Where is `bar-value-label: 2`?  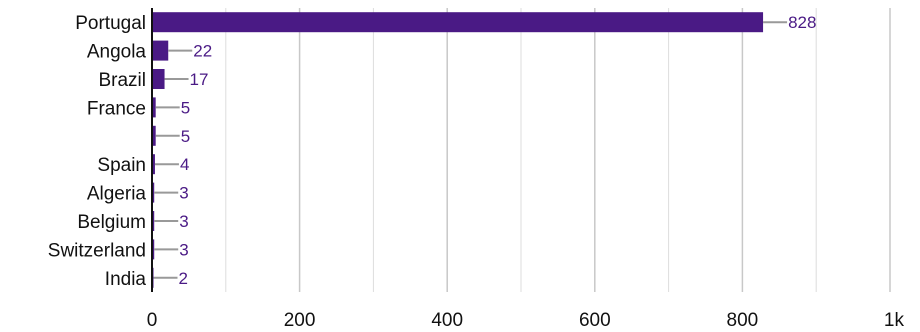
bar-value-label: 2 is located at coordinates (183, 278).